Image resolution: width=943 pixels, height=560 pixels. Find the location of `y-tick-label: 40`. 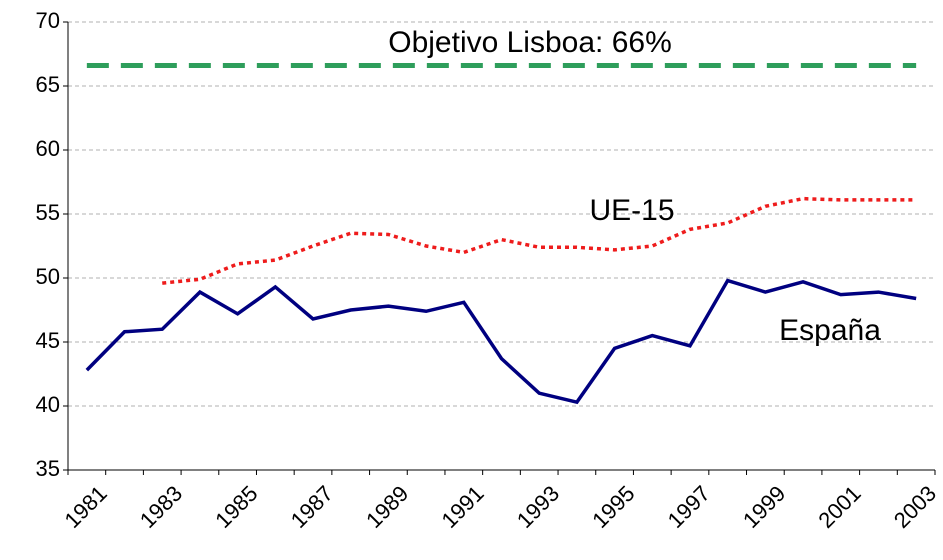

y-tick-label: 40 is located at coordinates (48, 404).